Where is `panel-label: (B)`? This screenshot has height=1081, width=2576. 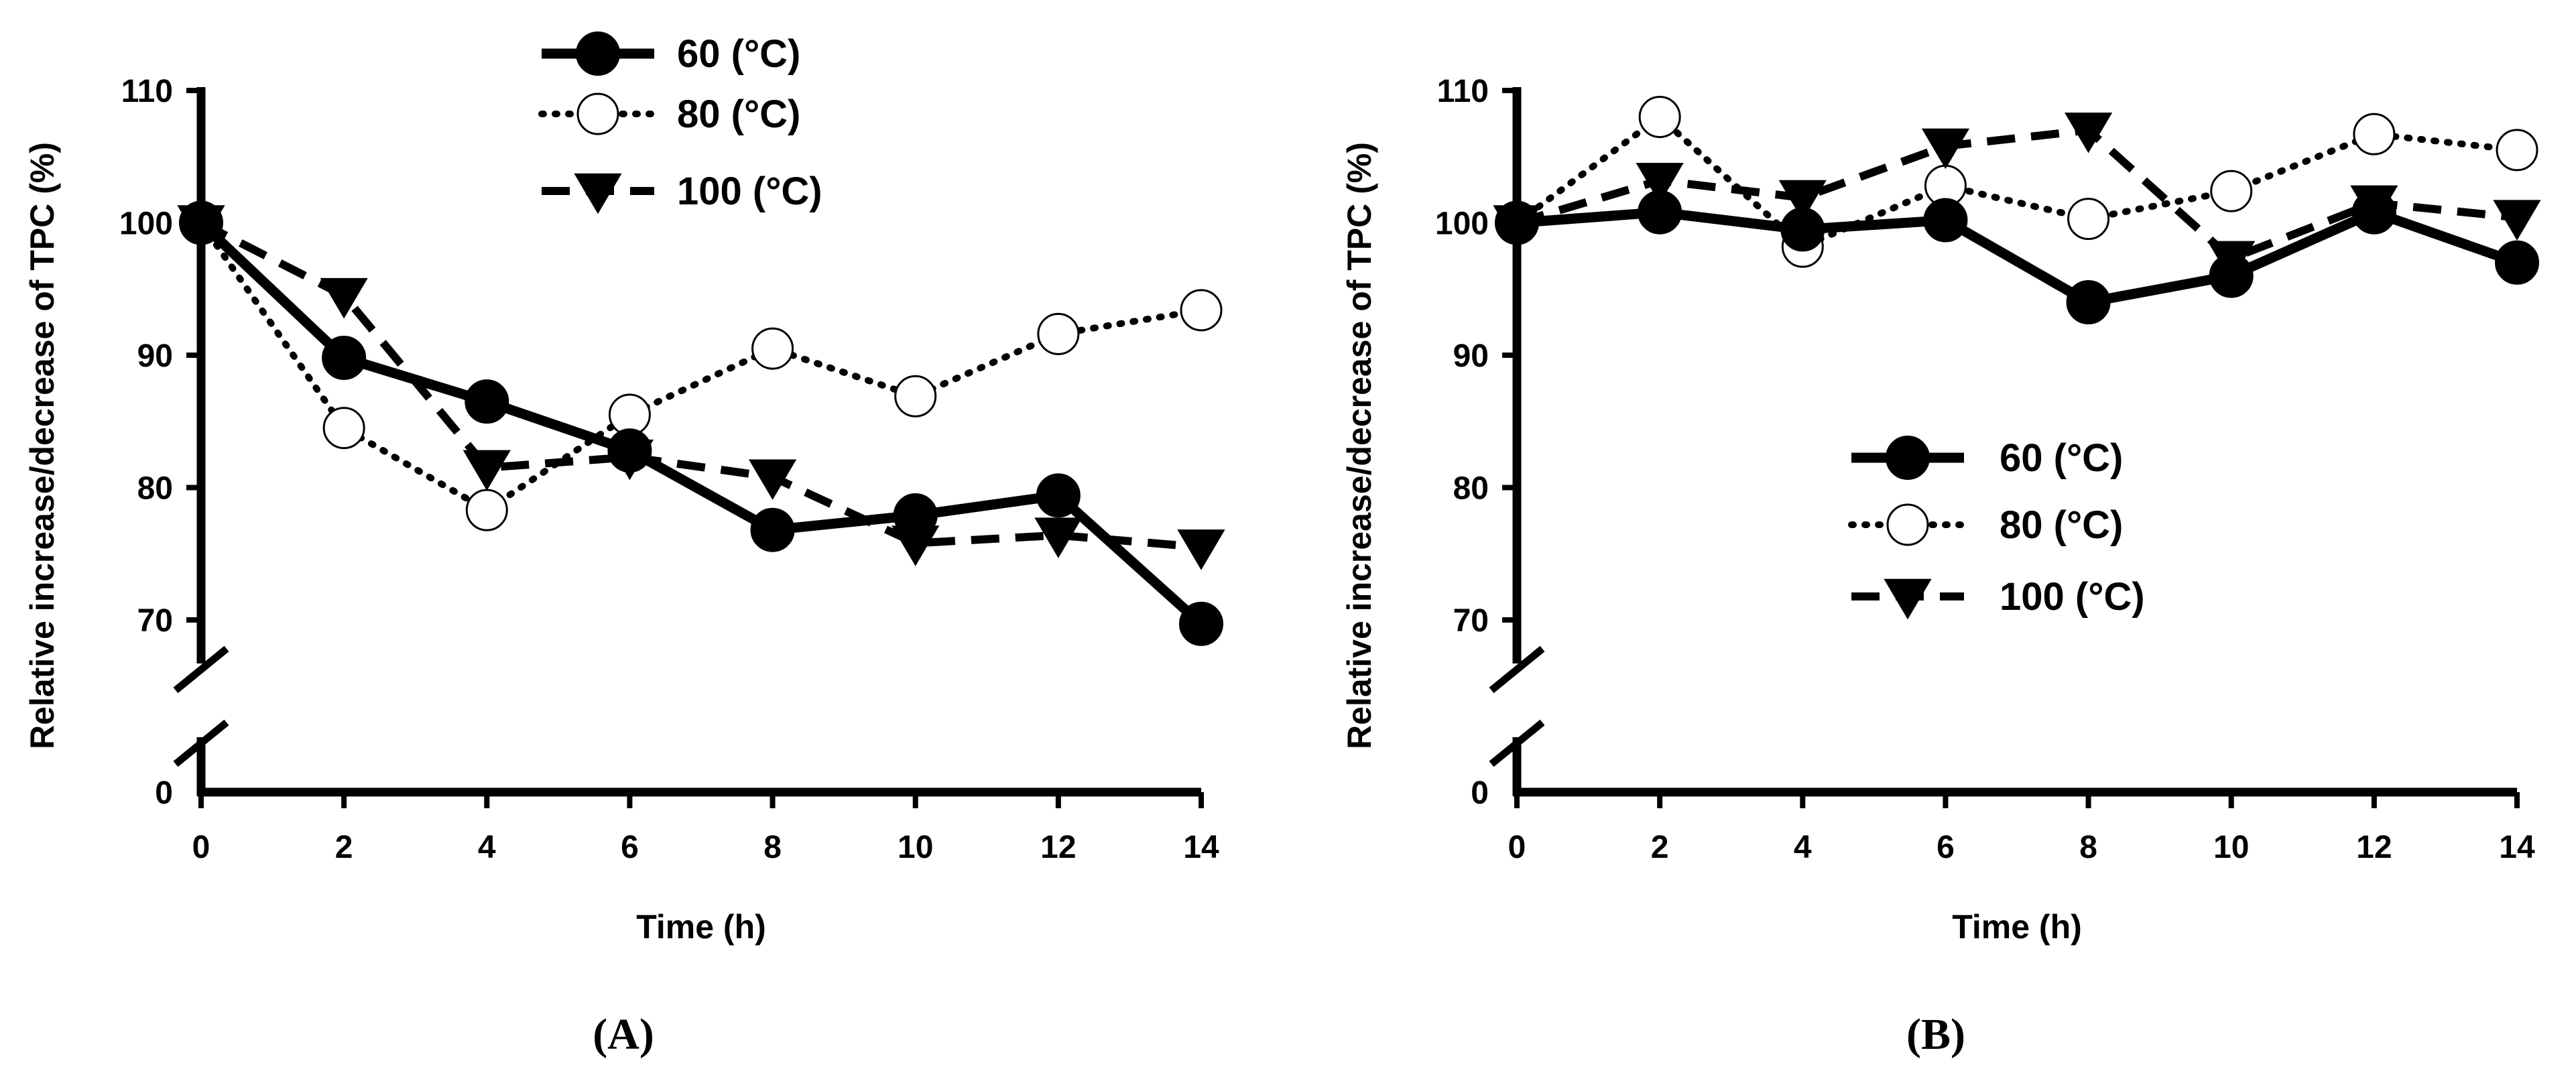
panel-label: (B) is located at coordinates (1936, 1034).